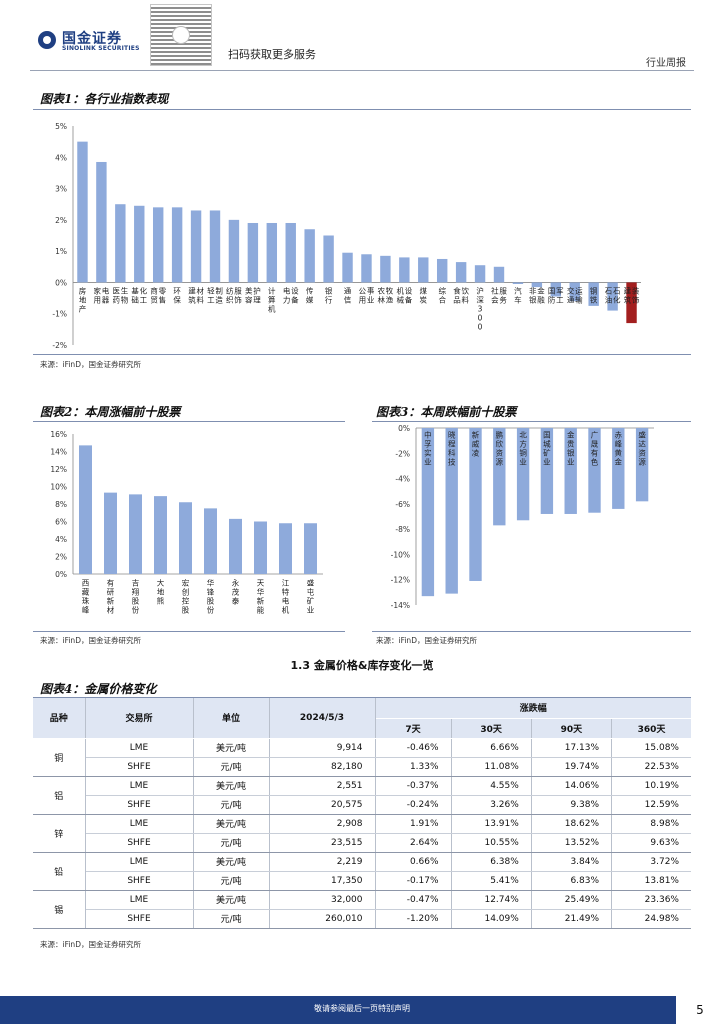 The height and width of the screenshot is (1024, 724). What do you see at coordinates (139, 718) in the screenshot?
I see `header-exchange: 交易所` at bounding box center [139, 718].